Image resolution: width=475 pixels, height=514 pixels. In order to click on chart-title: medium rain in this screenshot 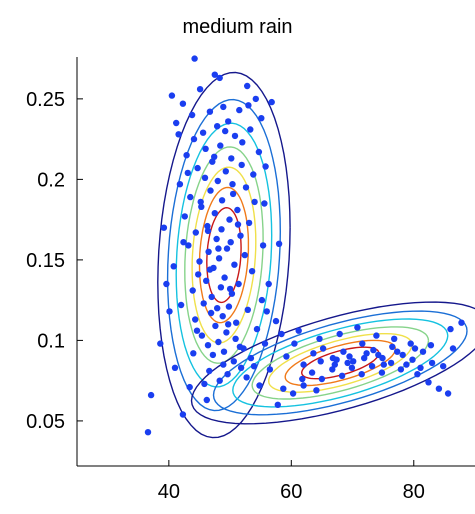, I will do `click(237, 27)`.